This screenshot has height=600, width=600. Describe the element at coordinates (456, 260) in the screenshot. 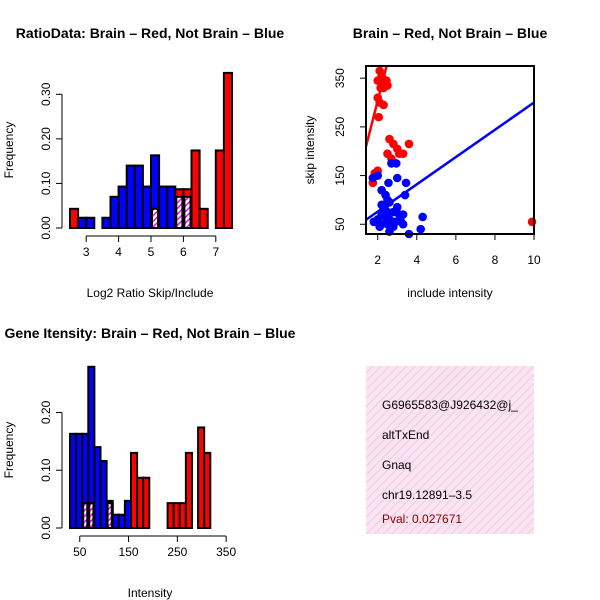

I see `scatter-x-tick-label: 6` at that location.